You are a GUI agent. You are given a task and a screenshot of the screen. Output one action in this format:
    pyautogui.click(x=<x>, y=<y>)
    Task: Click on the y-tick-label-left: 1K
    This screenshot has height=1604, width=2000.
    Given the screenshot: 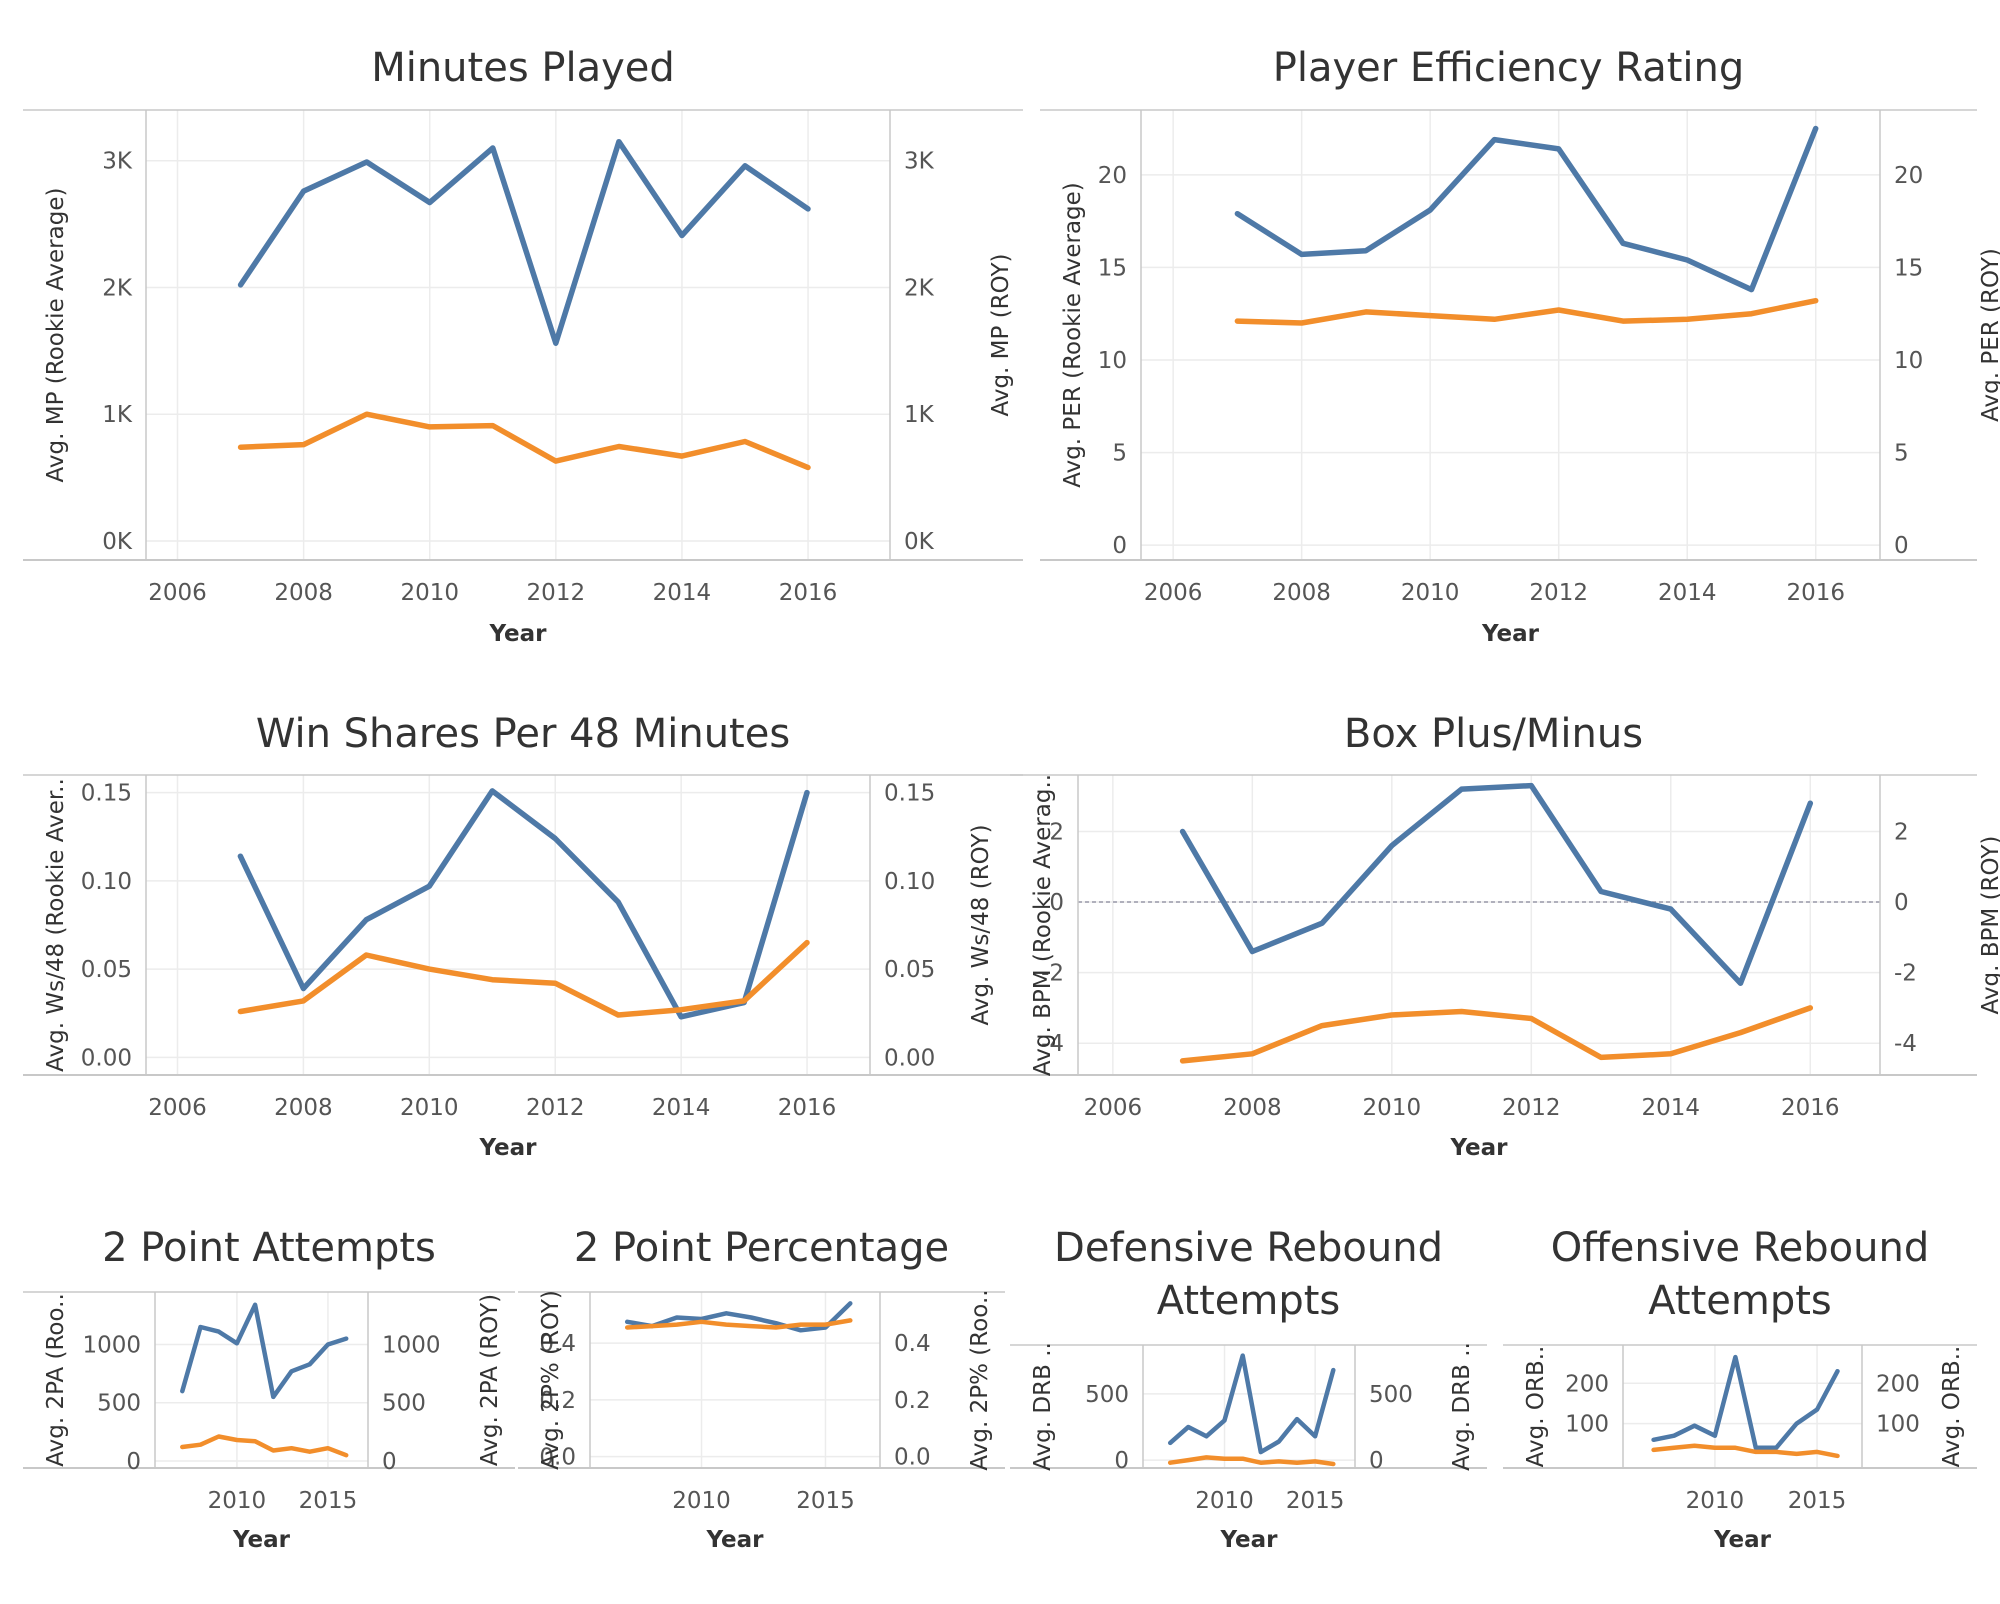 What is the action you would take?
    pyautogui.click(x=117, y=415)
    